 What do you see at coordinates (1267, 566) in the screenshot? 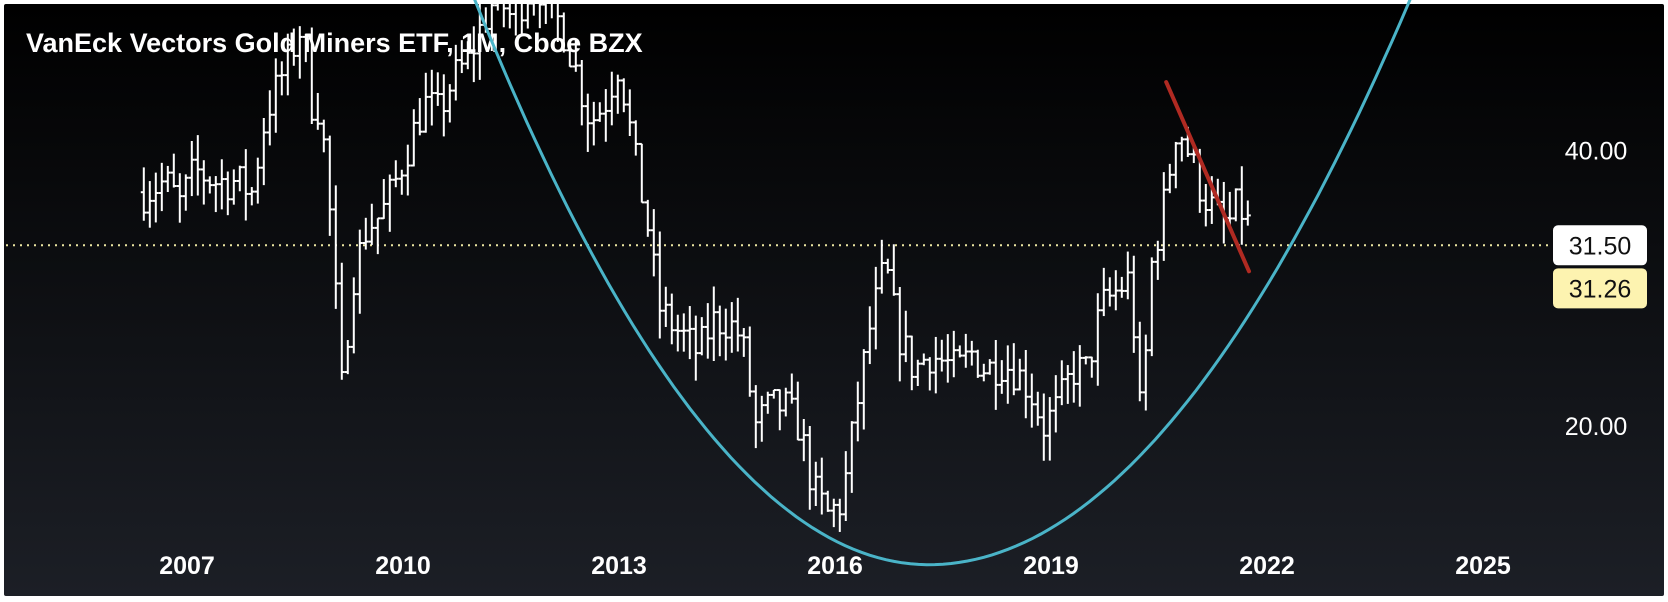
I see `x-tick-label: 2022` at bounding box center [1267, 566].